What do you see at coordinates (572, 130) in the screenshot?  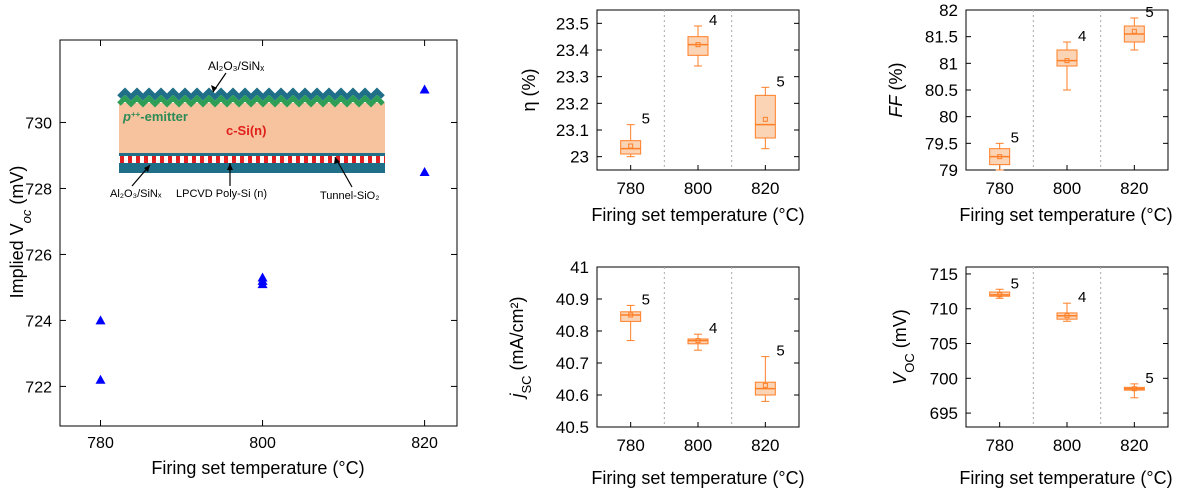 I see `y-tick-label: 23.1` at bounding box center [572, 130].